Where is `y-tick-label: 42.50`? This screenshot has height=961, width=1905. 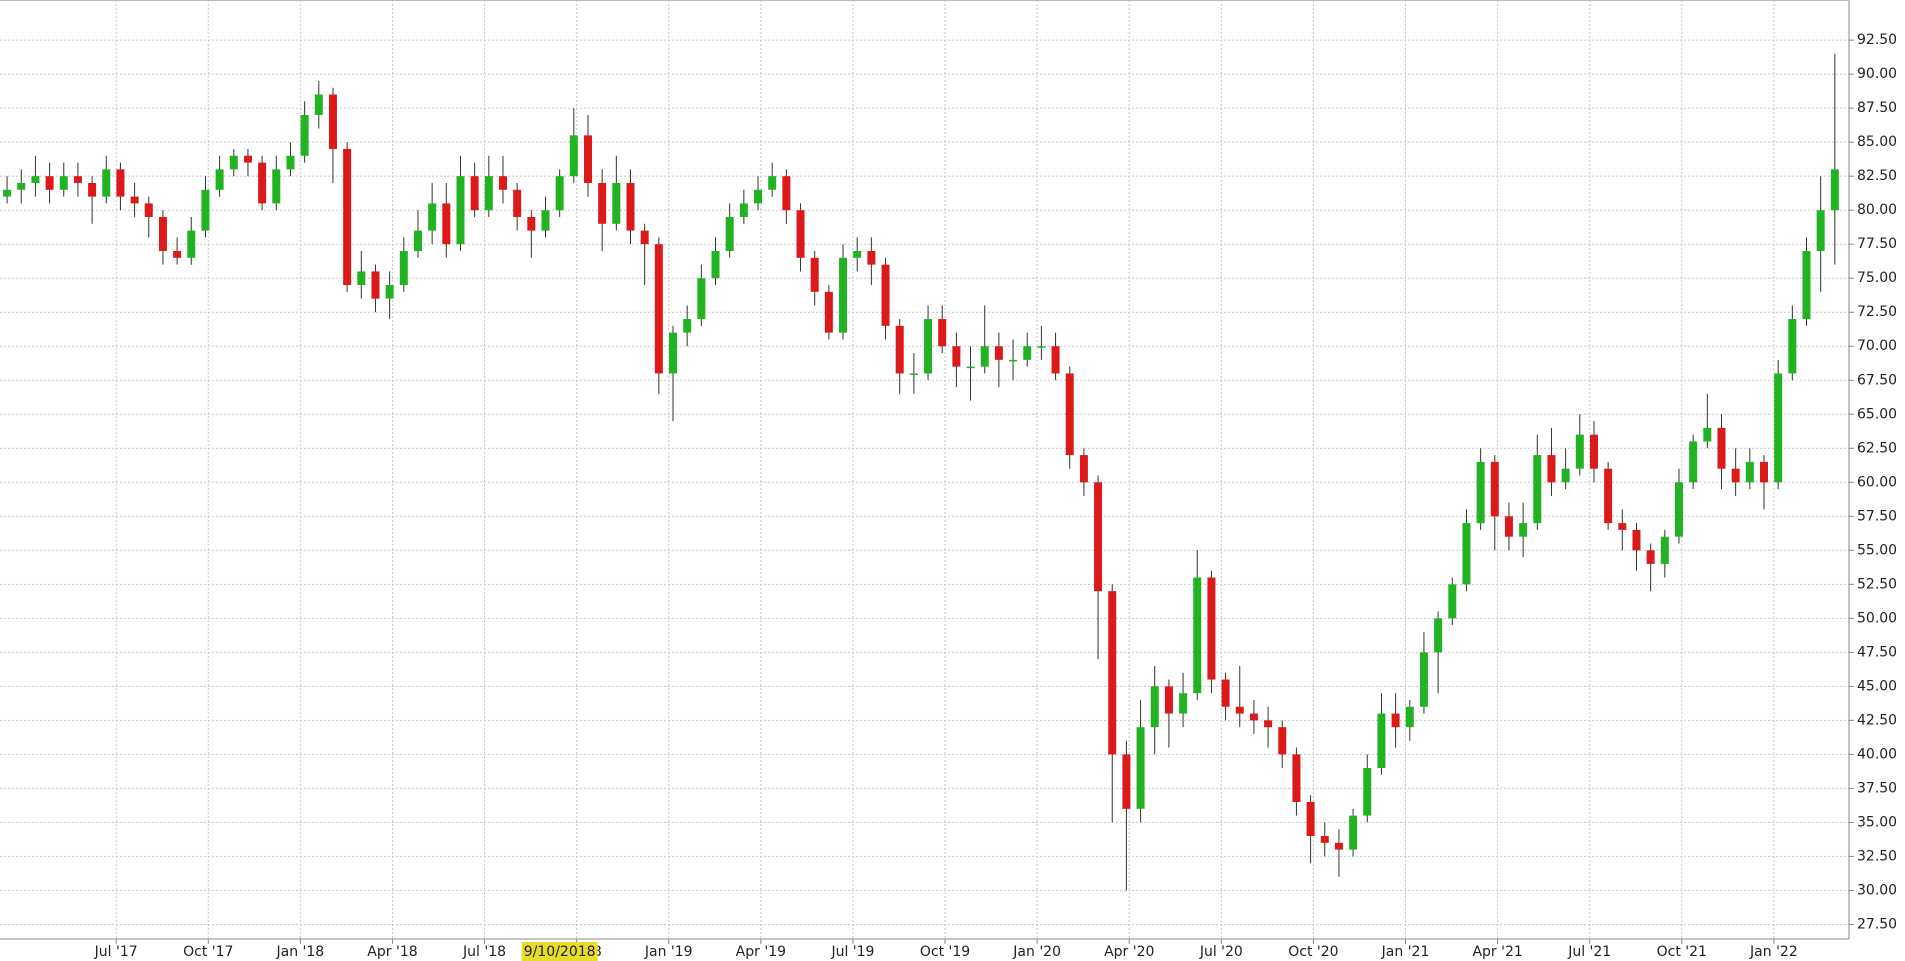
y-tick-label: 42.50 is located at coordinates (1877, 720).